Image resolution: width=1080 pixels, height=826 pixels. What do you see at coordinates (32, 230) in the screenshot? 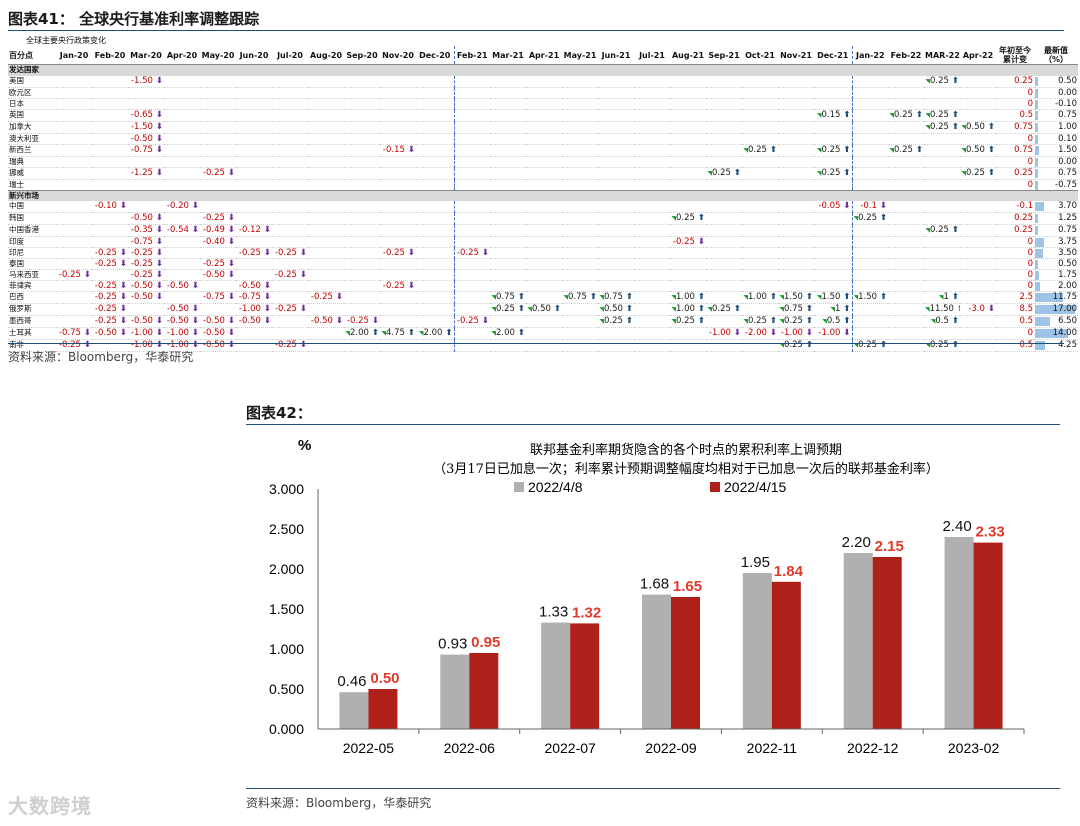
I see `country-name: 中国香港` at bounding box center [32, 230].